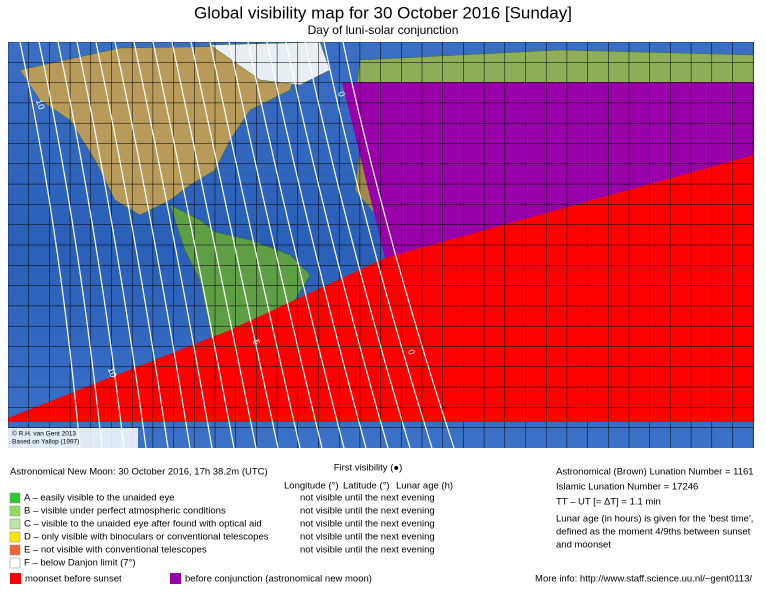 Image resolution: width=766 pixels, height=600 pixels. Describe the element at coordinates (99, 498) in the screenshot. I see `legend-label: A – easily visible to the unaided eye` at that location.